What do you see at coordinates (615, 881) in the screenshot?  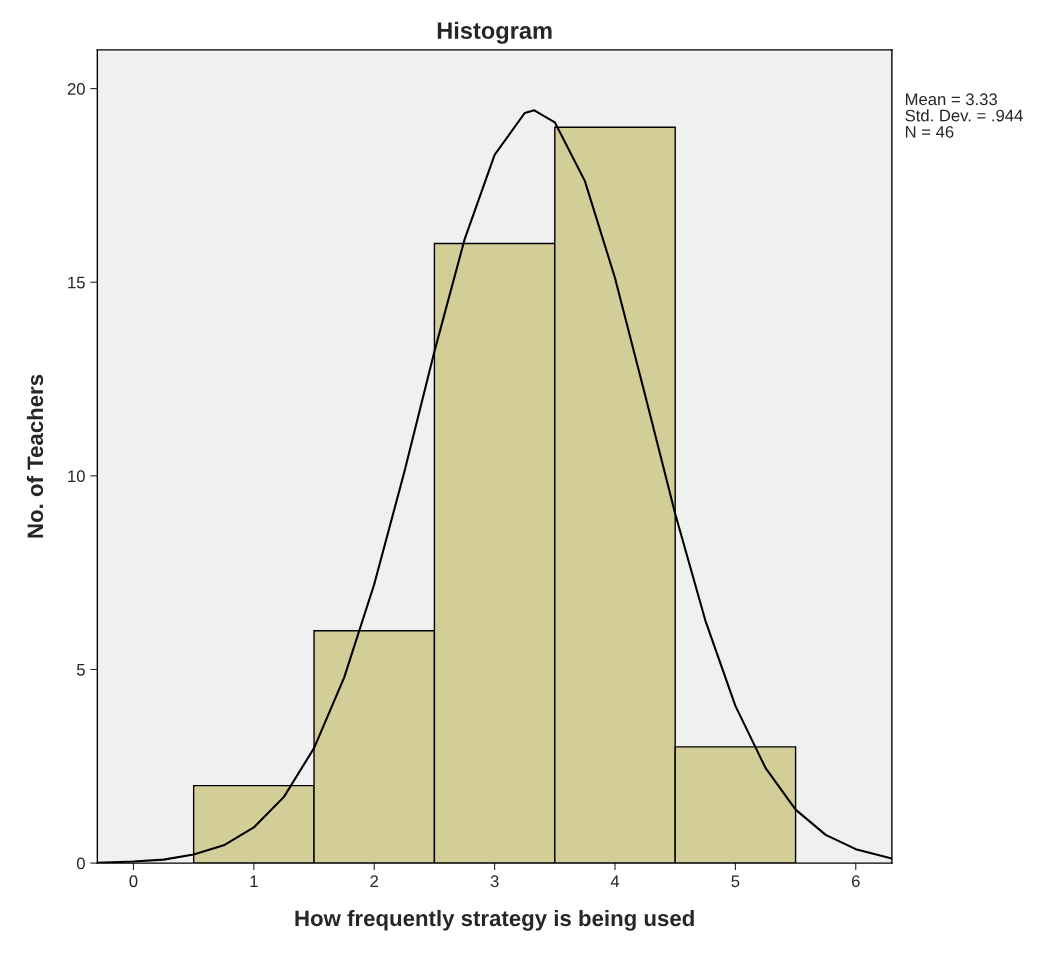 I see `x-tick-label: 4` at bounding box center [615, 881].